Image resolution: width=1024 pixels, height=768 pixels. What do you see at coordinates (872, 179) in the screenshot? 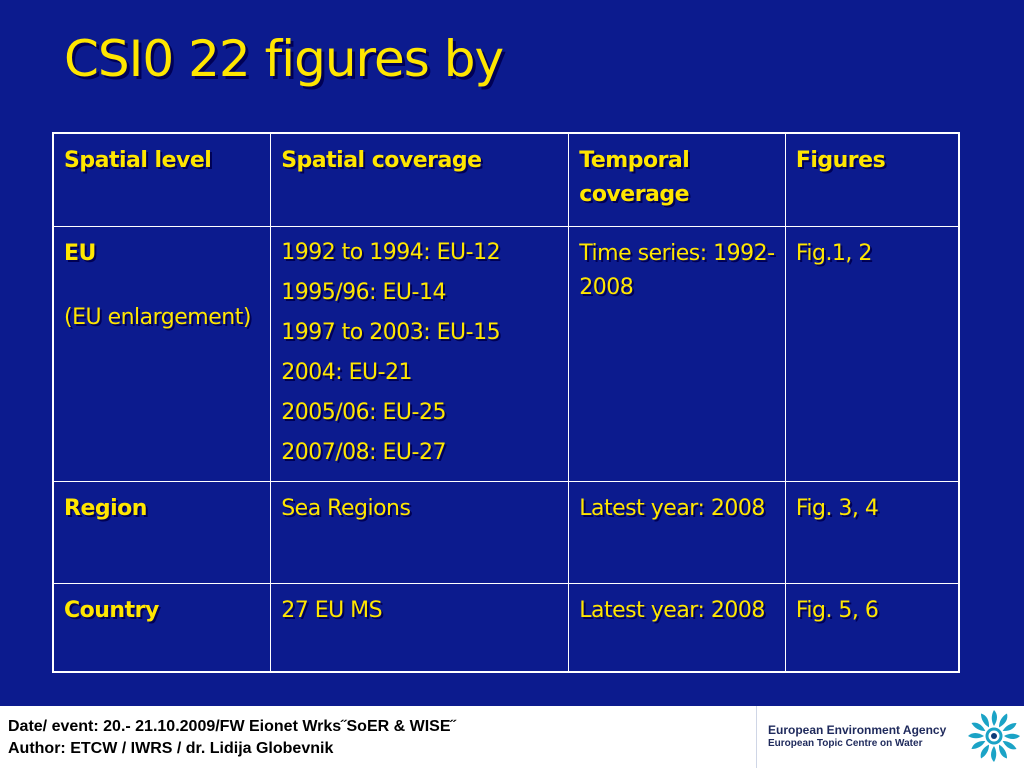
I see `header-figures: Figures` at bounding box center [872, 179].